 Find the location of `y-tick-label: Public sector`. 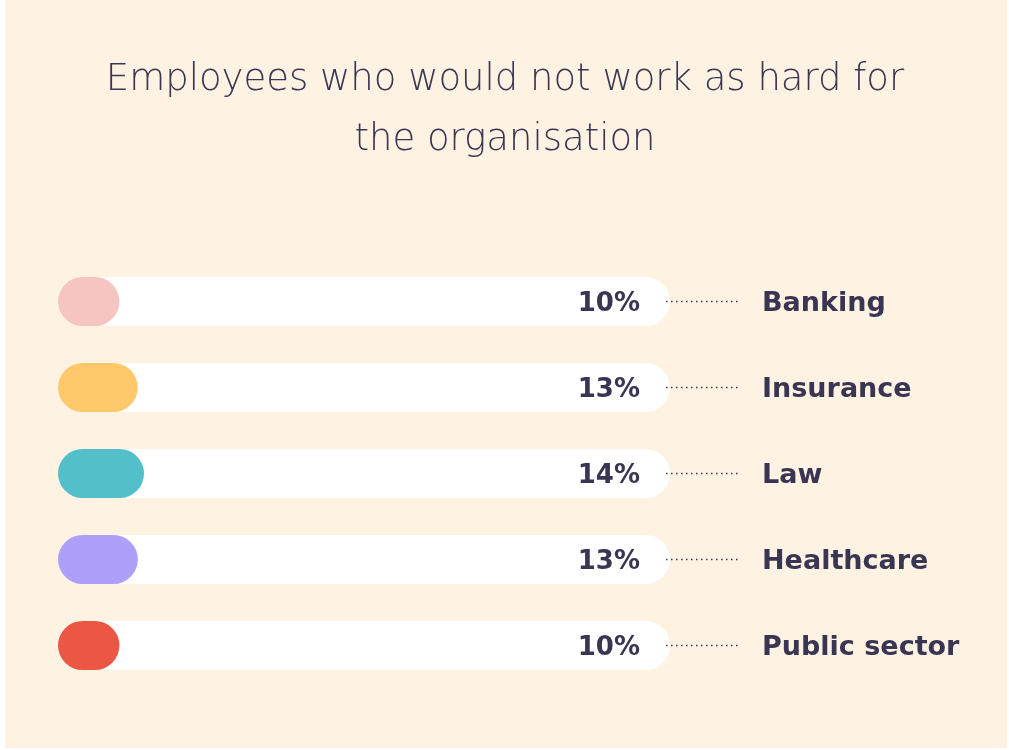

y-tick-label: Public sector is located at coordinates (861, 645).